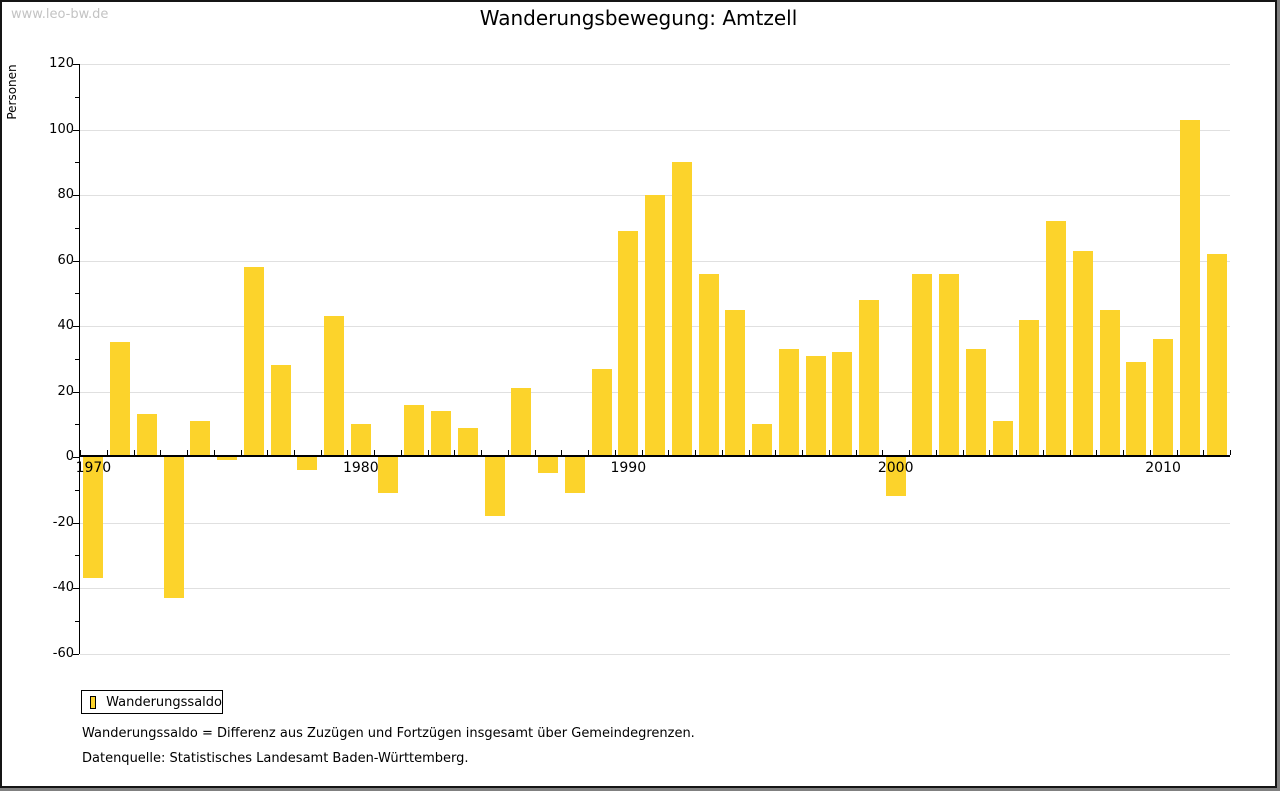 This screenshot has height=791, width=1280. What do you see at coordinates (922, 365) in the screenshot?
I see `bar-2001` at bounding box center [922, 365].